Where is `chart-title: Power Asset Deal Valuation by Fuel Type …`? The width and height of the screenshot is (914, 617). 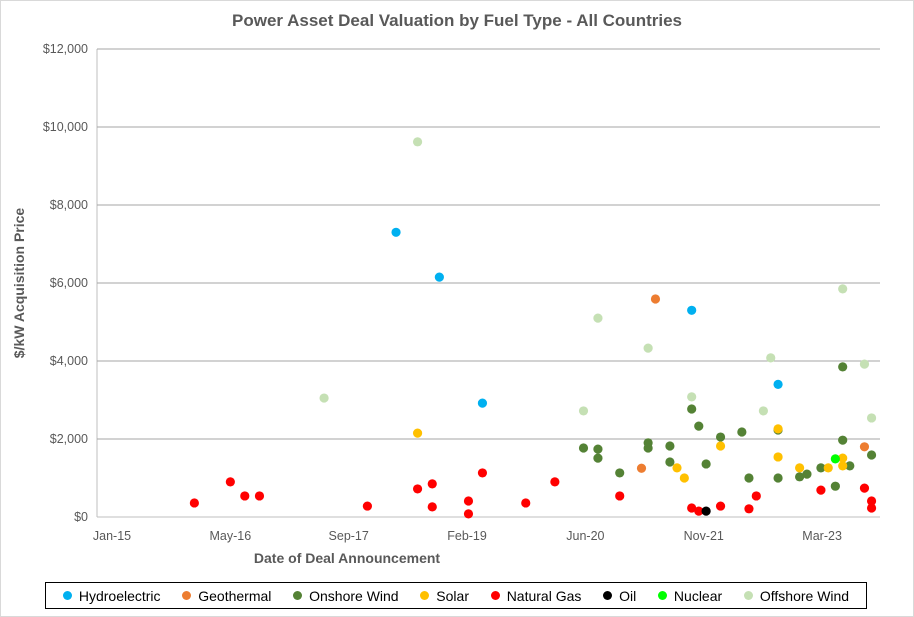 chart-title: Power Asset Deal Valuation by Fuel Type … is located at coordinates (457, 20).